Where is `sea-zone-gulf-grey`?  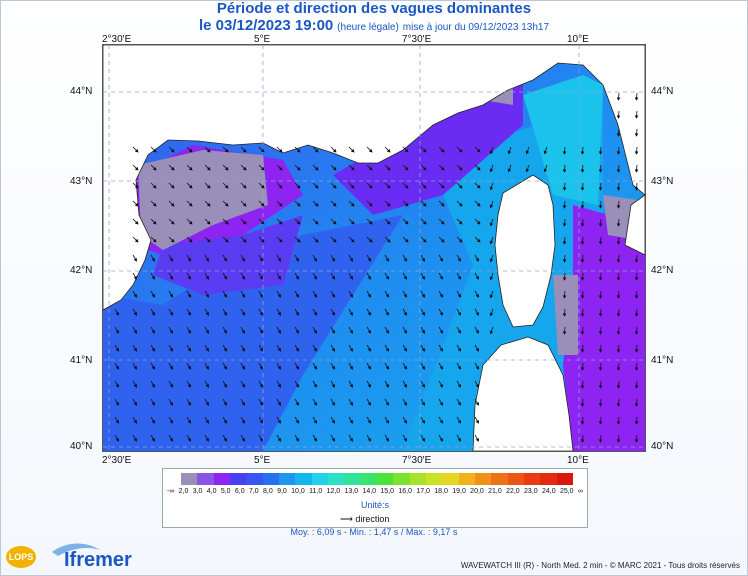
sea-zone-gulf-grey is located at coordinates (203, 200).